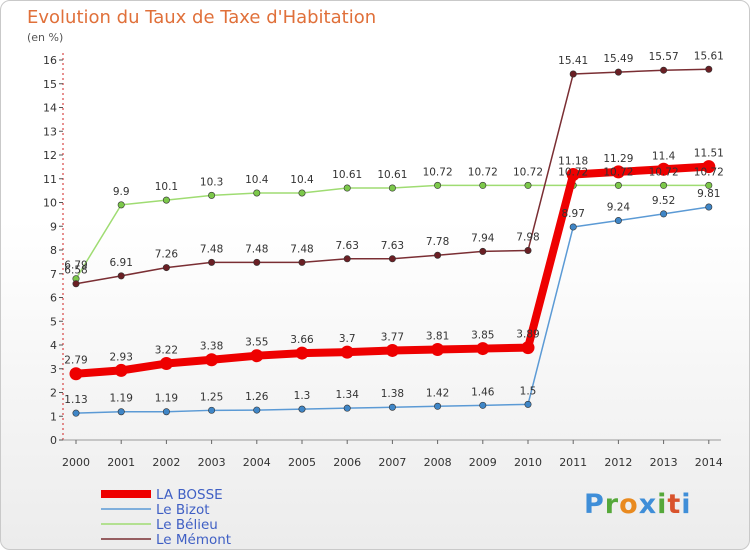 The image size is (750, 550). Describe the element at coordinates (53, 321) in the screenshot. I see `y-tick-label: 5` at that location.